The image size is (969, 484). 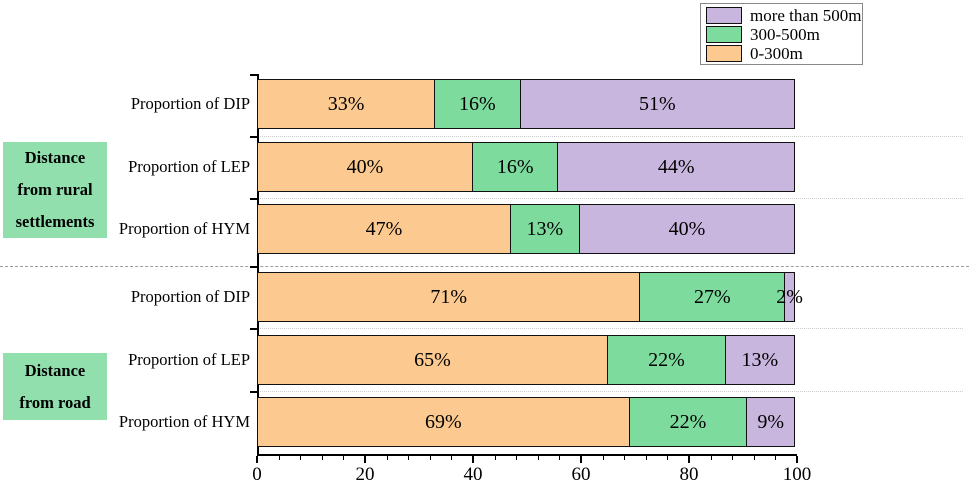 I want to click on x-axis-tick-label: 20, so click(x=365, y=474).